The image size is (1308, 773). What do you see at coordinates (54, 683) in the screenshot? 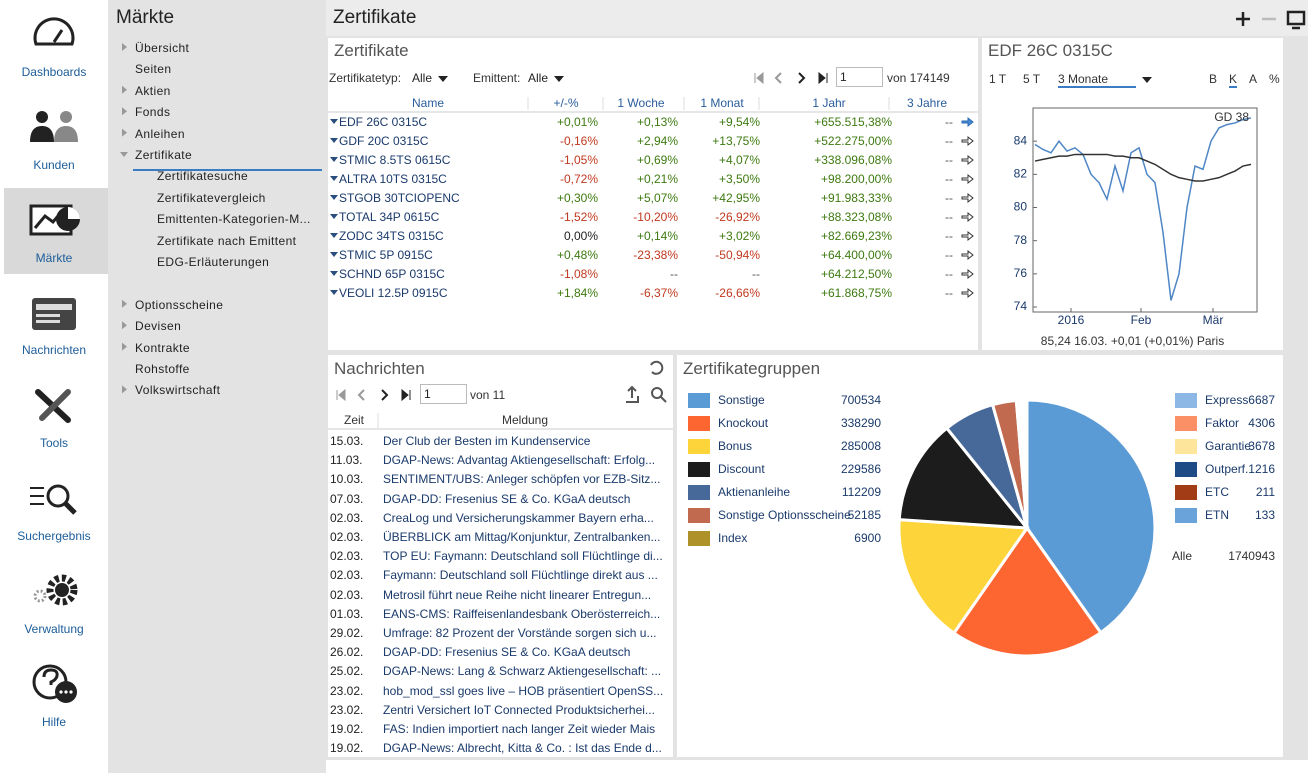
I see `icon-help` at bounding box center [54, 683].